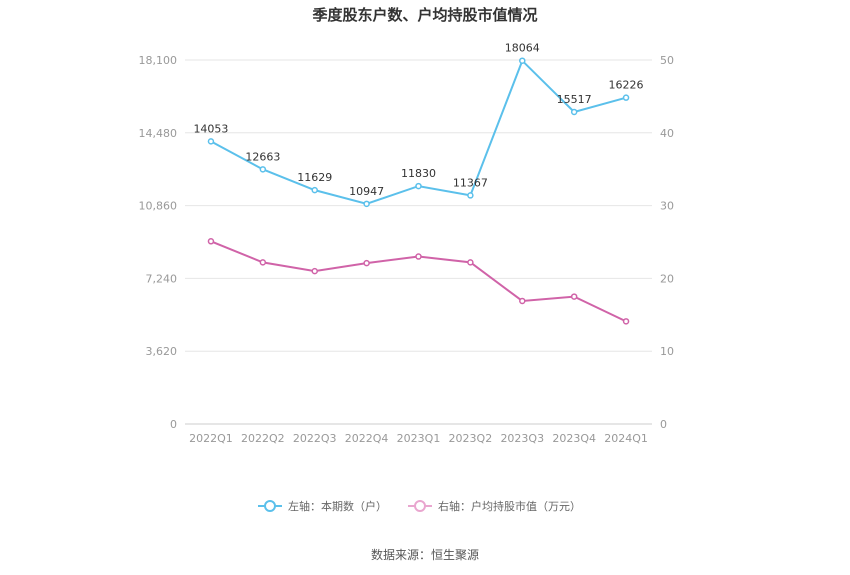 The width and height of the screenshot is (850, 575). What do you see at coordinates (667, 351) in the screenshot?
I see `right-tick-label: 10` at bounding box center [667, 351].